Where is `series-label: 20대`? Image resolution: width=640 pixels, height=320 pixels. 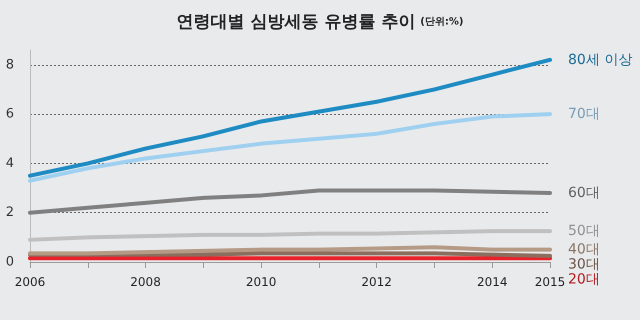
series-label: 20대 is located at coordinates (584, 280).